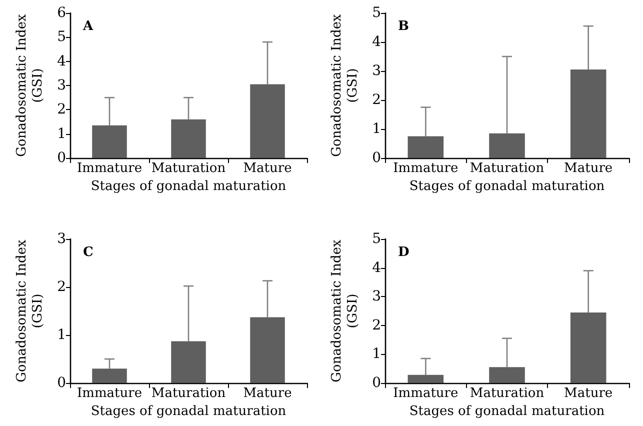 The height and width of the screenshot is (426, 643). I want to click on y-tick-label: 6, so click(61, 13).